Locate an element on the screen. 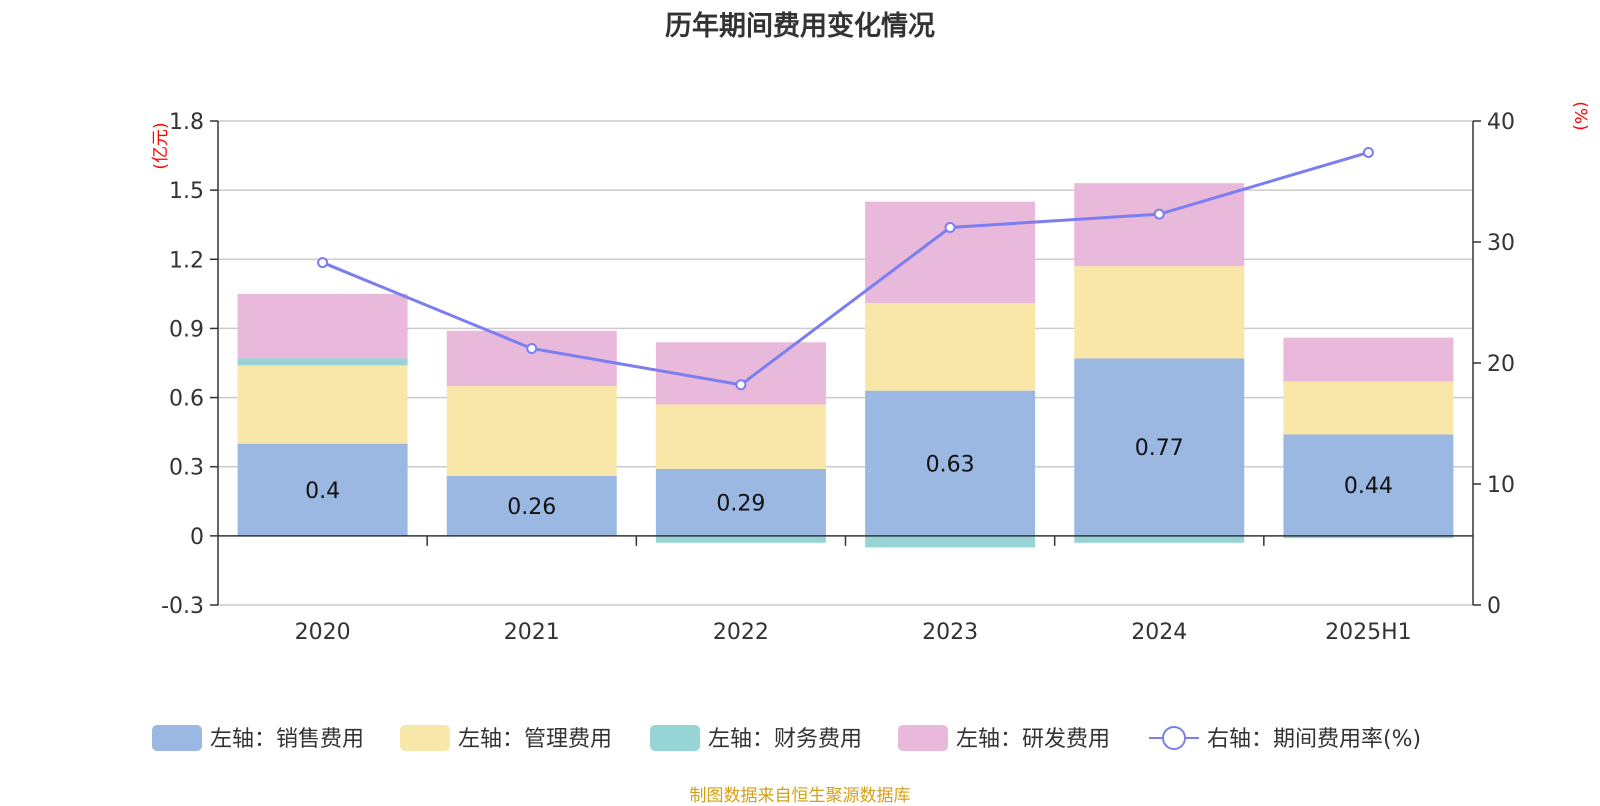 This screenshot has height=806, width=1600. data-label: 0.26 is located at coordinates (531, 507).